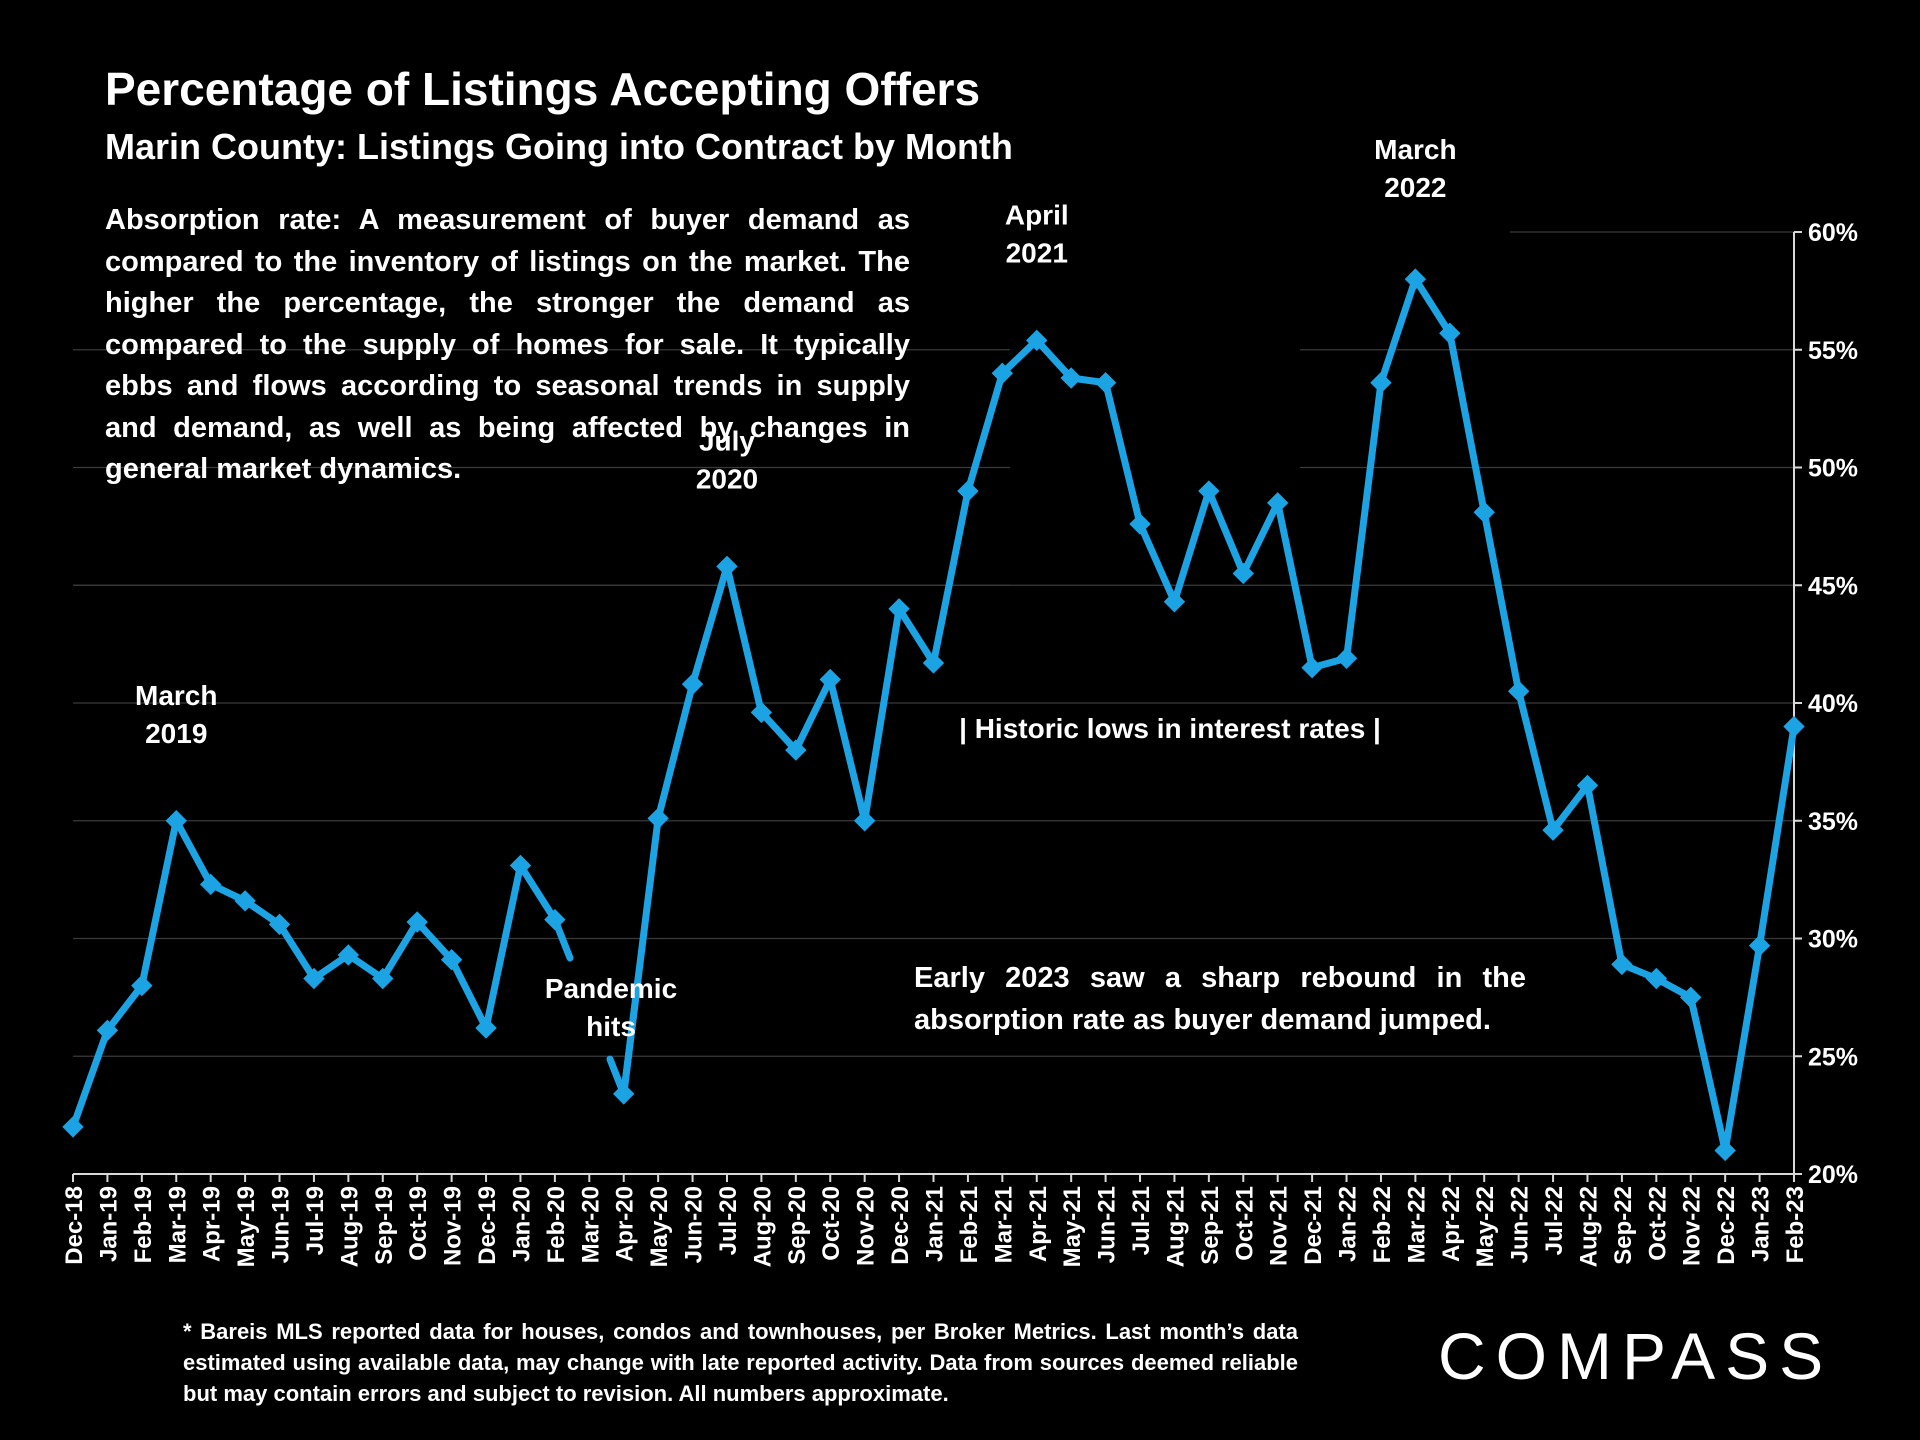 The height and width of the screenshot is (1440, 1920). What do you see at coordinates (900, 1225) in the screenshot?
I see `x-tick-label: Dec-20` at bounding box center [900, 1225].